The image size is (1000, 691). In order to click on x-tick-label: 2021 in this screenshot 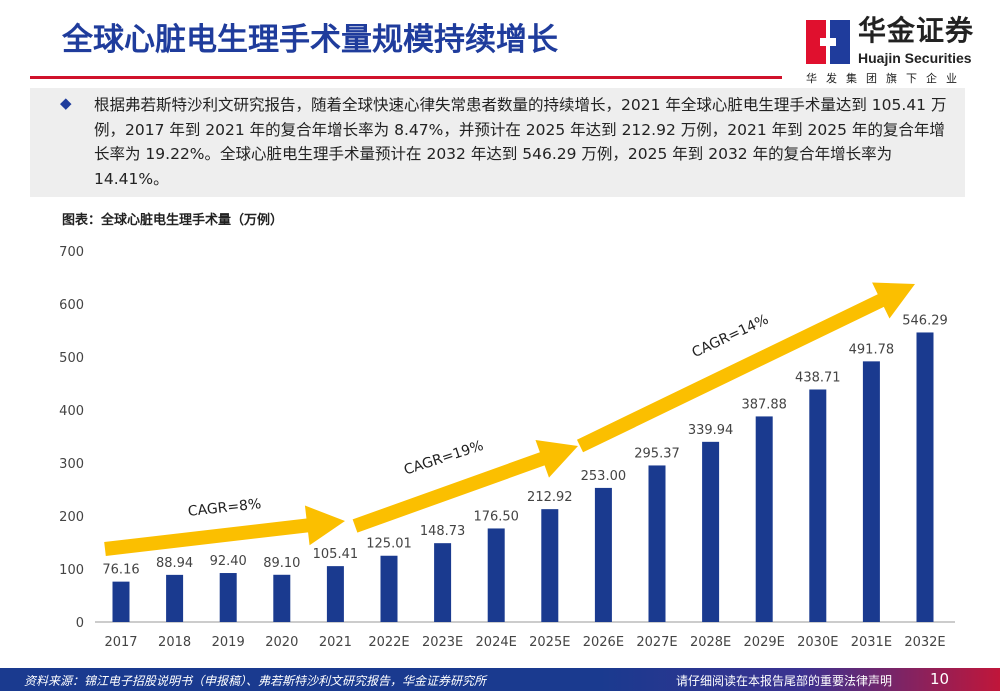, I will do `click(335, 642)`.